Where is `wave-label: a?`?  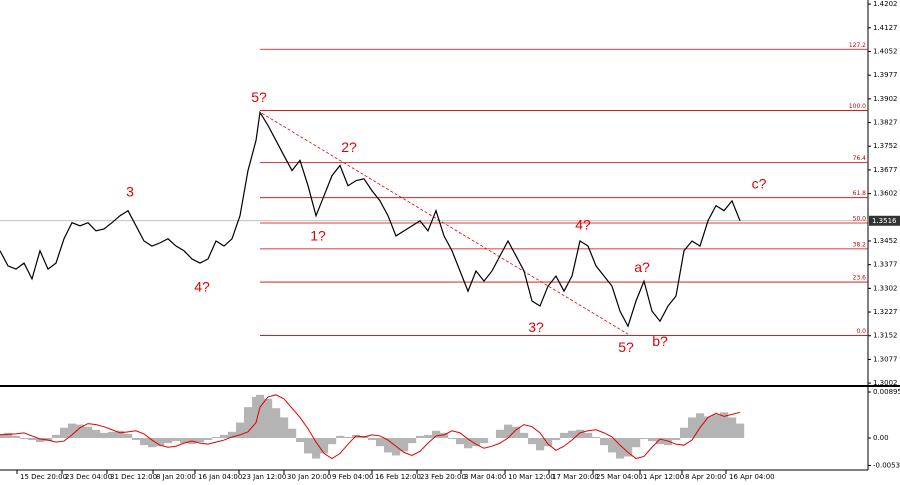 wave-label: a? is located at coordinates (642, 267).